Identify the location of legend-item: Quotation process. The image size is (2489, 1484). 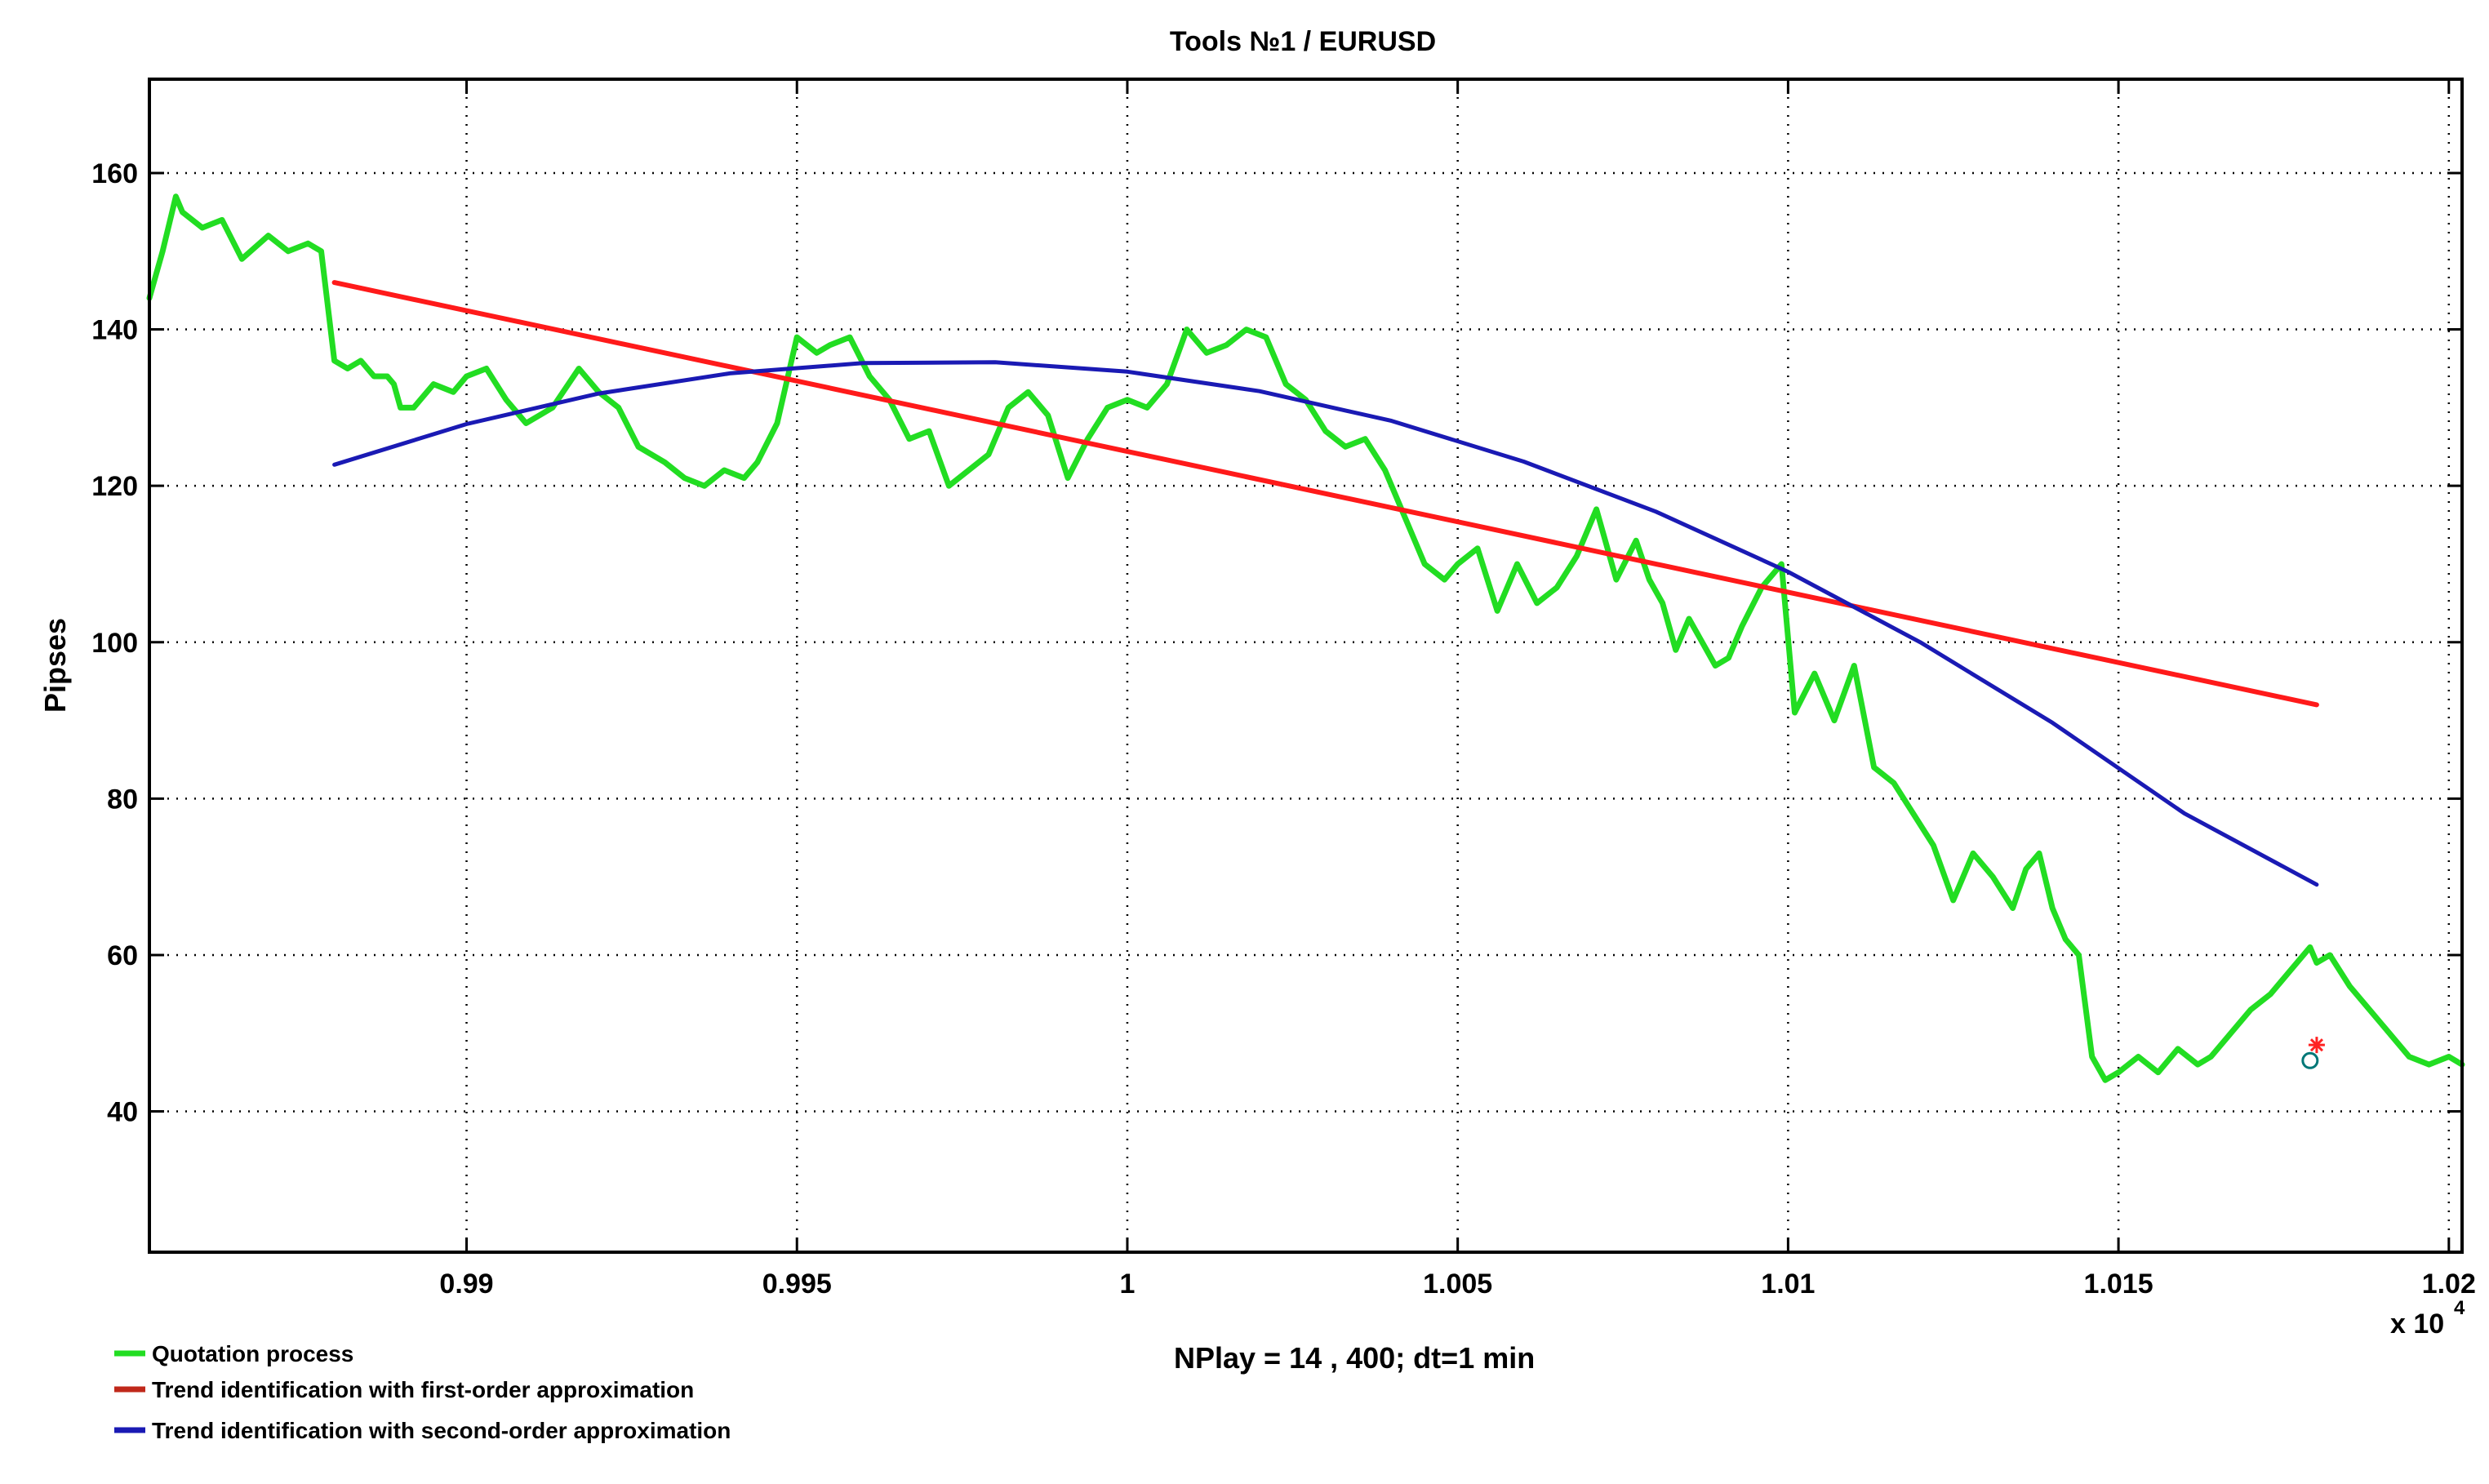
(233, 1353).